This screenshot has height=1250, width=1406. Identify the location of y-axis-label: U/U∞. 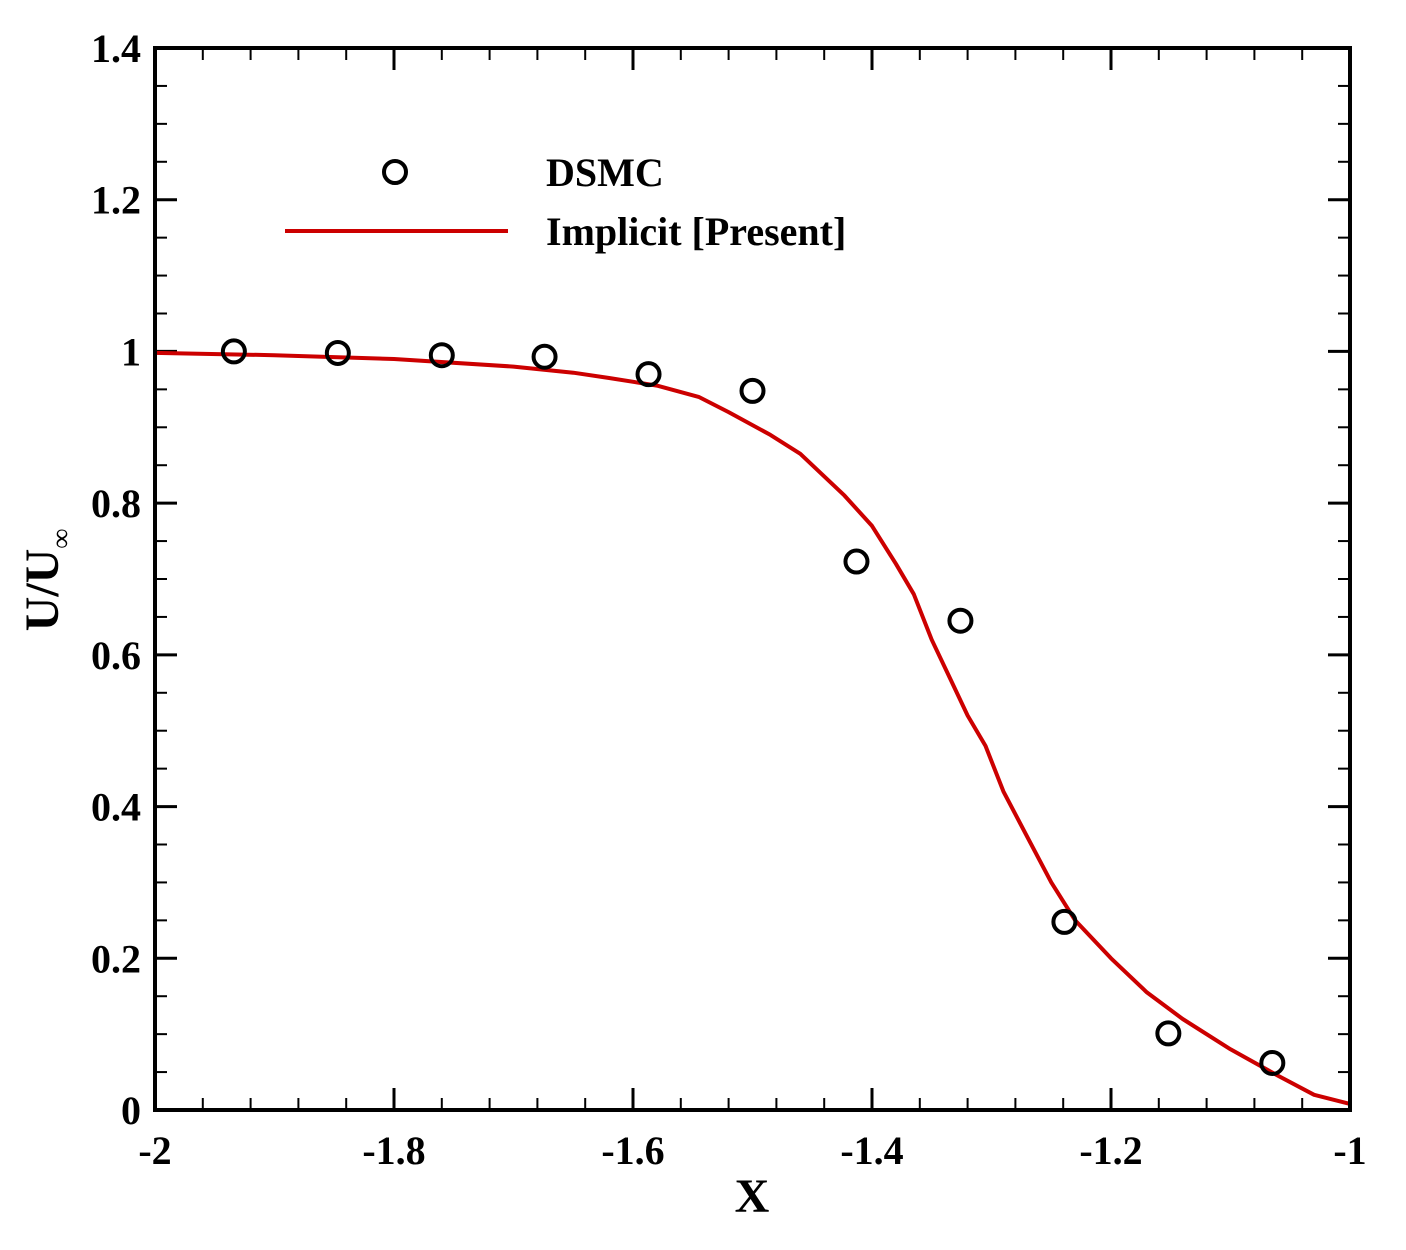
(46, 580).